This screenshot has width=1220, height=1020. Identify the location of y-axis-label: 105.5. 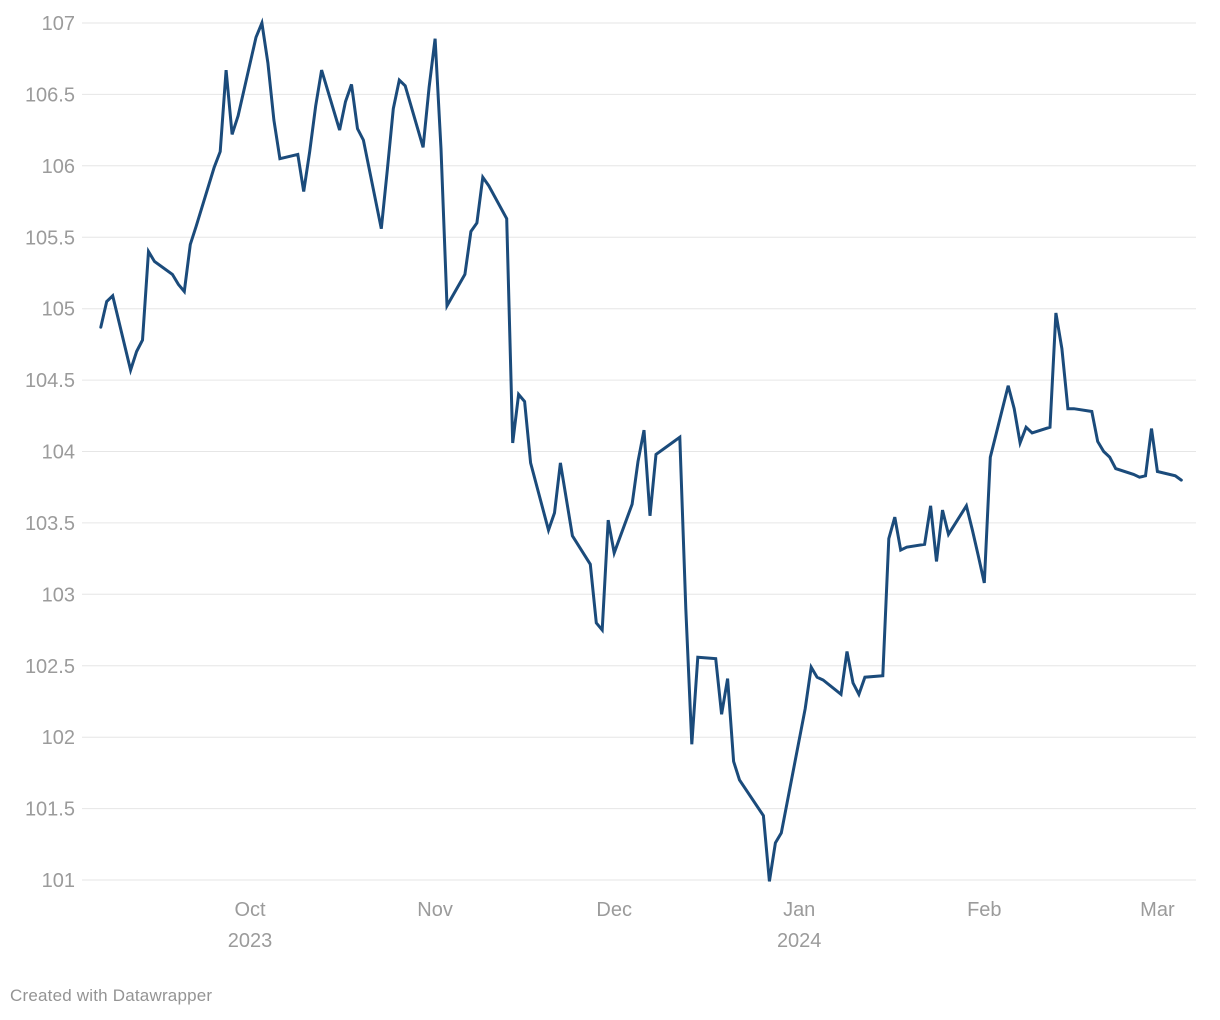
(50, 238).